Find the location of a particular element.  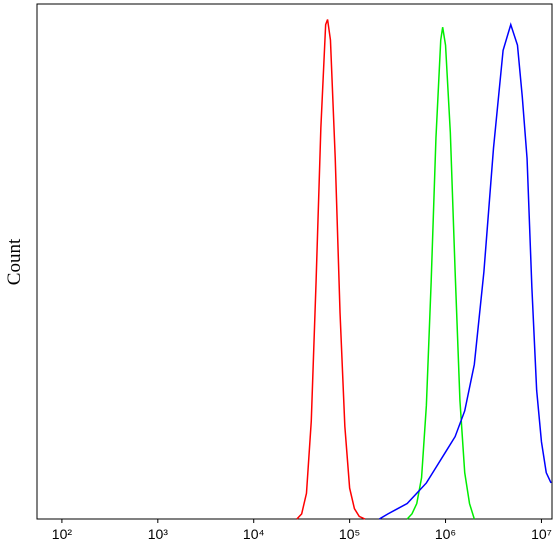

x-tick-label: 10² is located at coordinates (62, 534).